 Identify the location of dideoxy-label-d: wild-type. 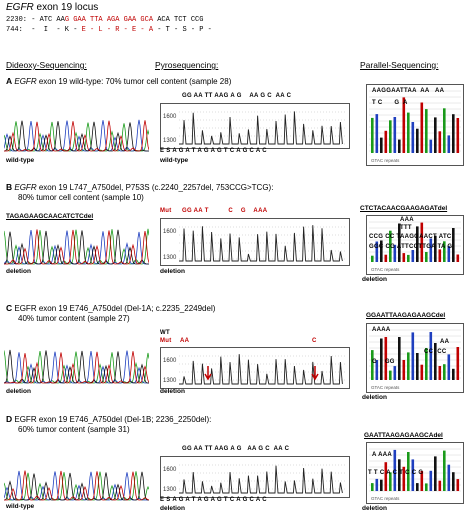
(20, 506).